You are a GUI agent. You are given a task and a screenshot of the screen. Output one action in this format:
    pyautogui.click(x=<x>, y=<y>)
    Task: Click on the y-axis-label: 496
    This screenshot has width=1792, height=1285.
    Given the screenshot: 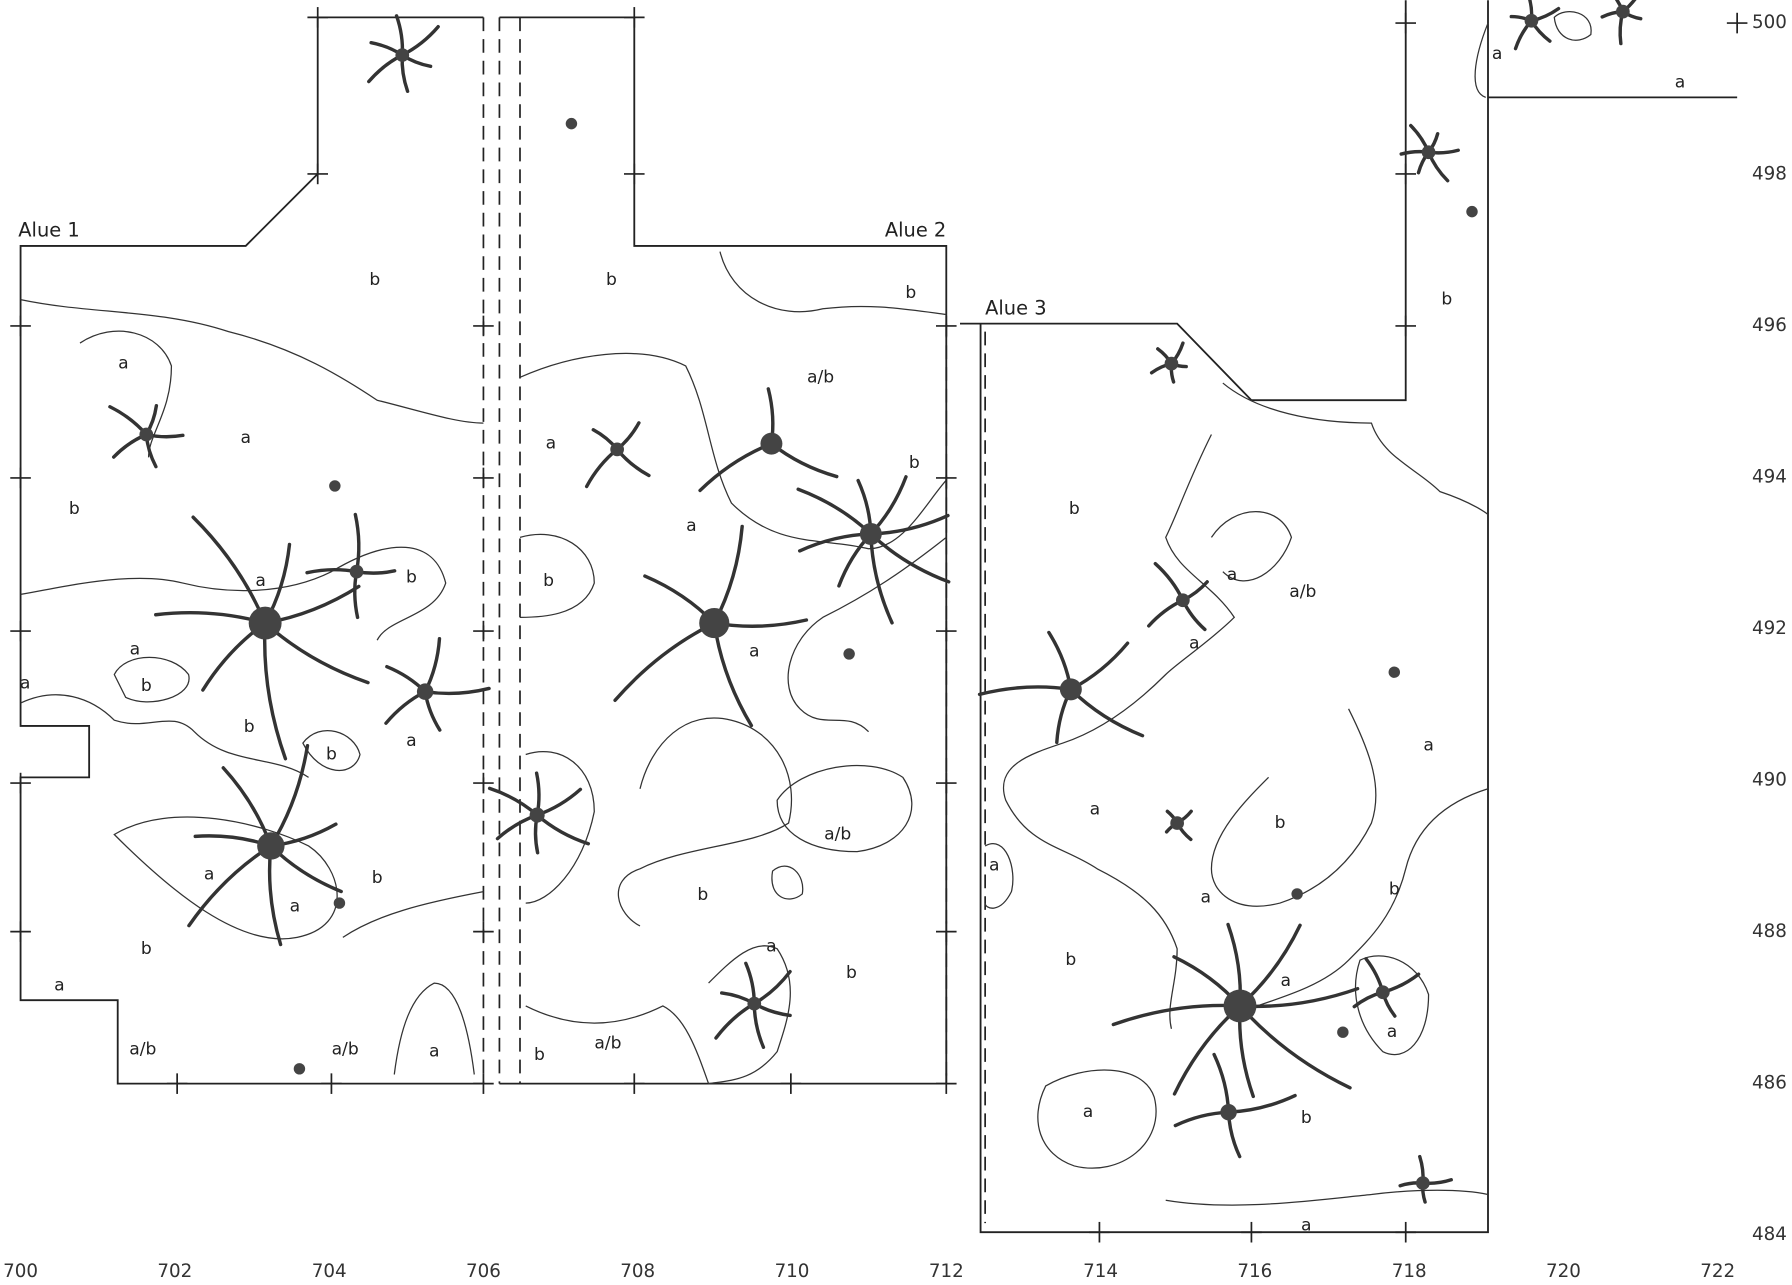 What is the action you would take?
    pyautogui.click(x=1769, y=325)
    